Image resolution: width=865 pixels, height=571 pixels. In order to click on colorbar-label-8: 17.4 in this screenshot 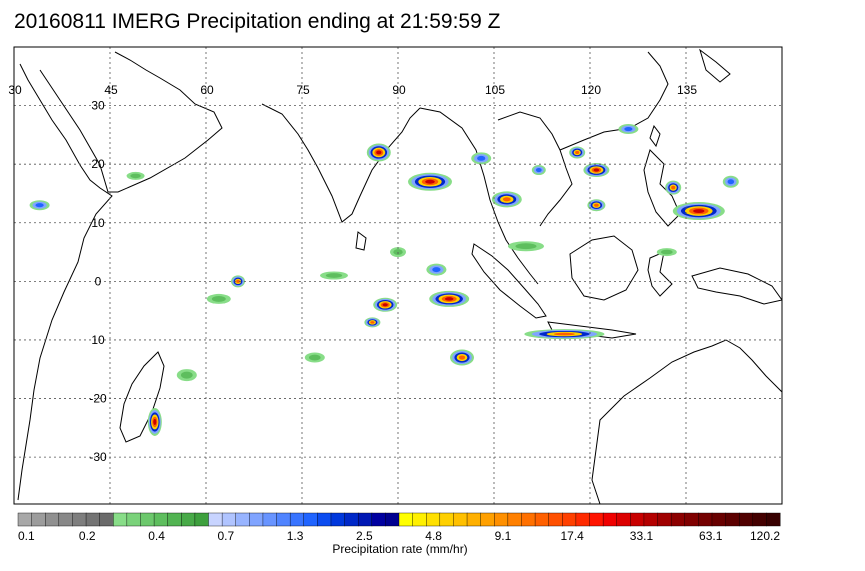, I will do `click(573, 536)`.